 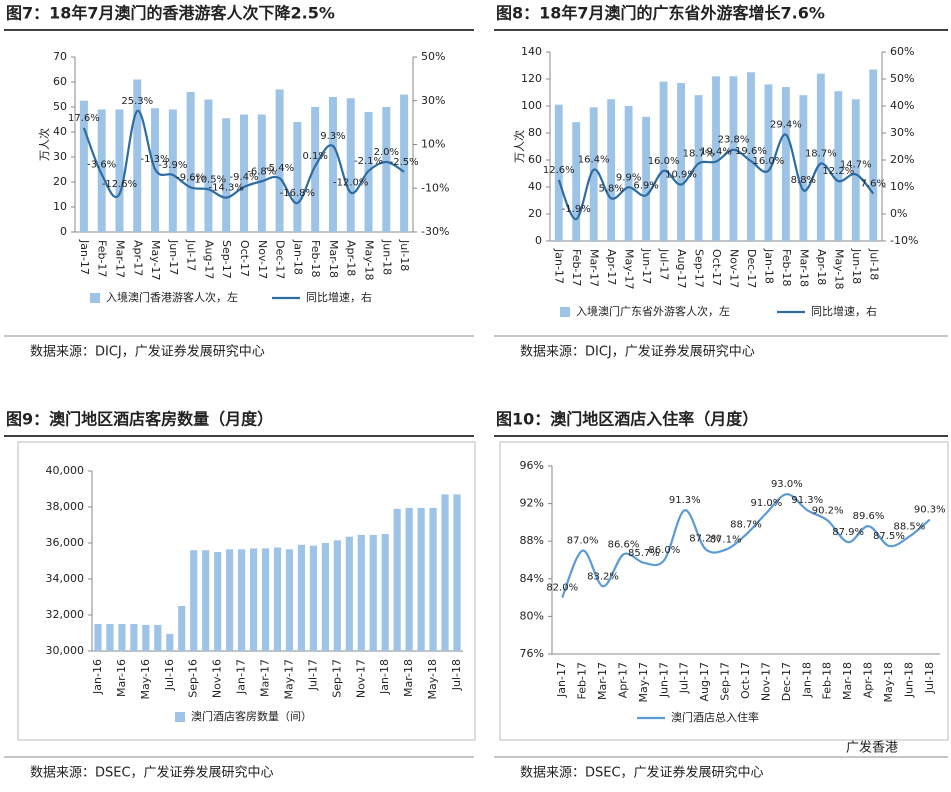 What do you see at coordinates (751, 268) in the screenshot?
I see `x-tick-label: Dec-17` at bounding box center [751, 268].